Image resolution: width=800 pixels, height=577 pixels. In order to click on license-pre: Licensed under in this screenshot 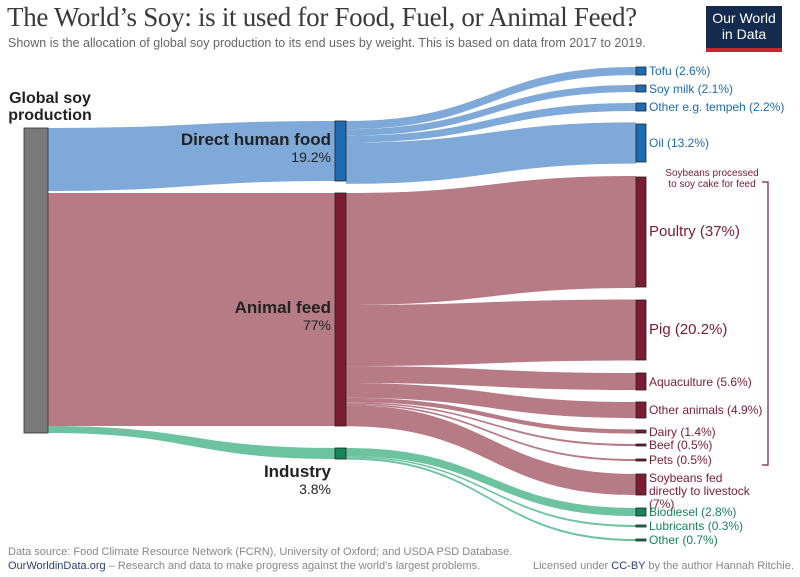, I will do `click(572, 566)`.